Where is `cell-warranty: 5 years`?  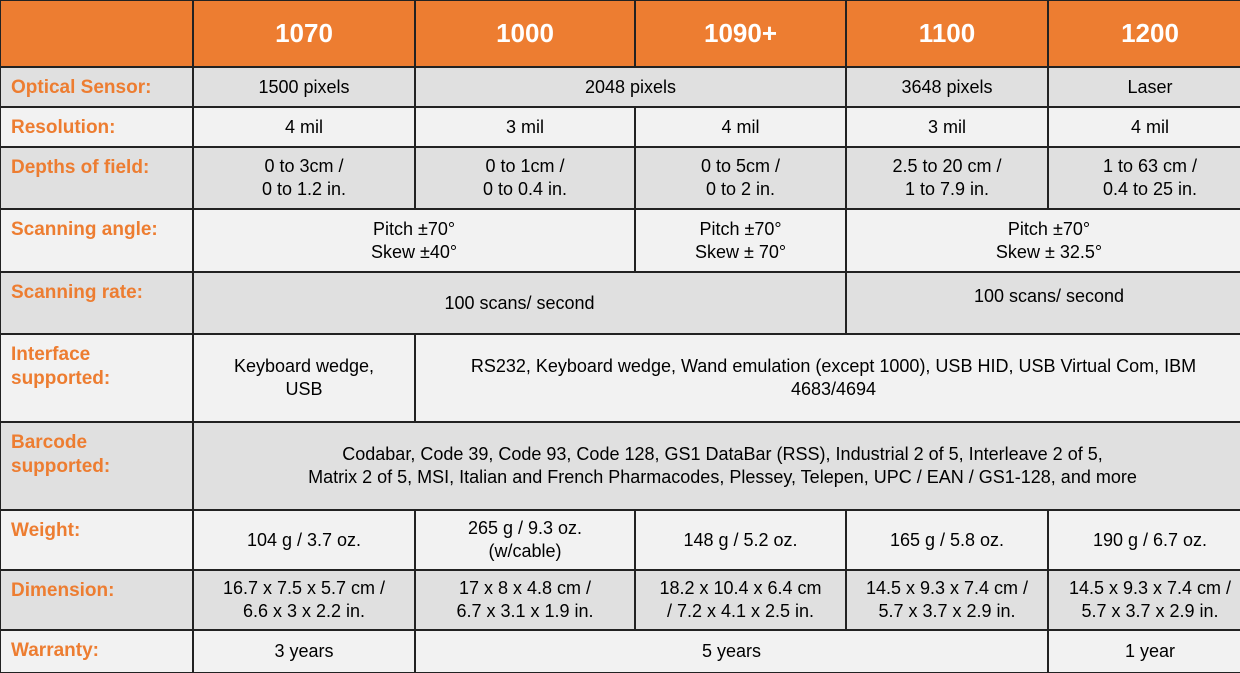 cell-warranty: 5 years is located at coordinates (731, 651).